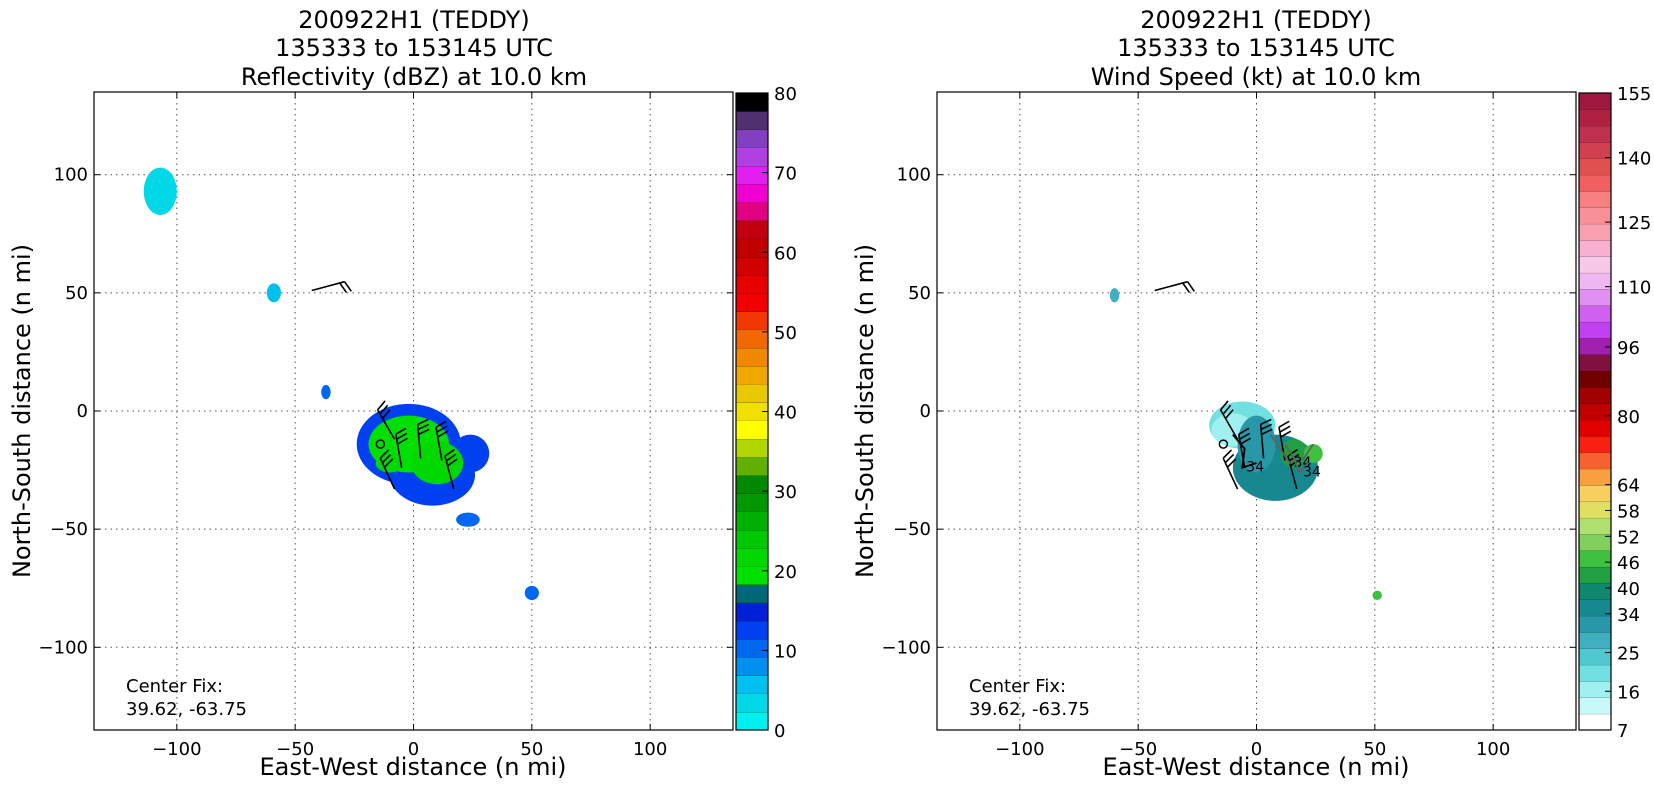 The width and height of the screenshot is (1654, 787). I want to click on colorbar-tick-label: 110, so click(1634, 288).